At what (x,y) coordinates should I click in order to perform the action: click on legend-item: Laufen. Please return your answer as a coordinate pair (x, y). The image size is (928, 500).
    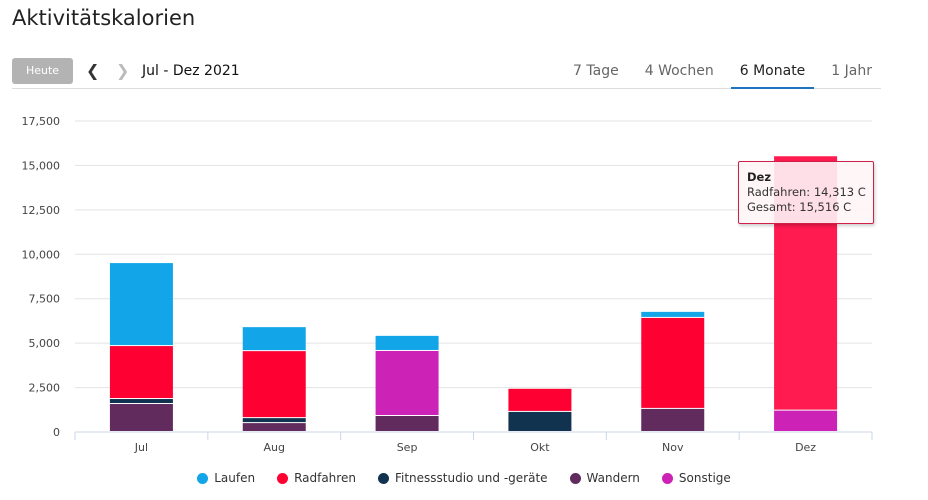
    Looking at the image, I should click on (226, 478).